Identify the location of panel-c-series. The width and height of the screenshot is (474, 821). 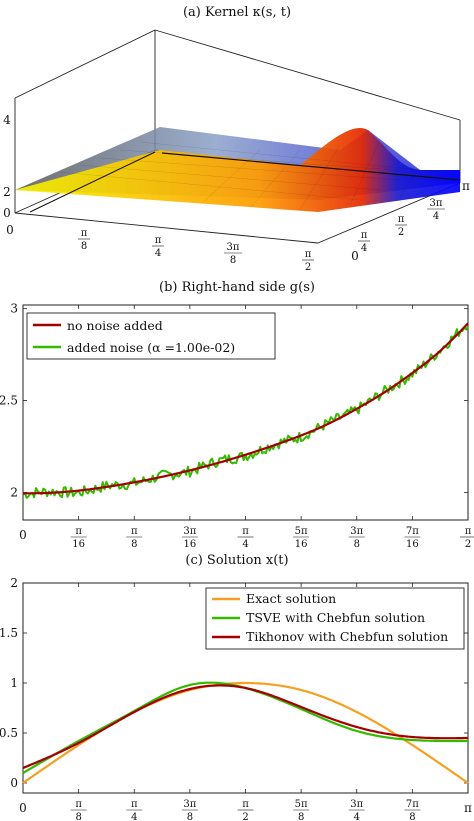
(245, 733).